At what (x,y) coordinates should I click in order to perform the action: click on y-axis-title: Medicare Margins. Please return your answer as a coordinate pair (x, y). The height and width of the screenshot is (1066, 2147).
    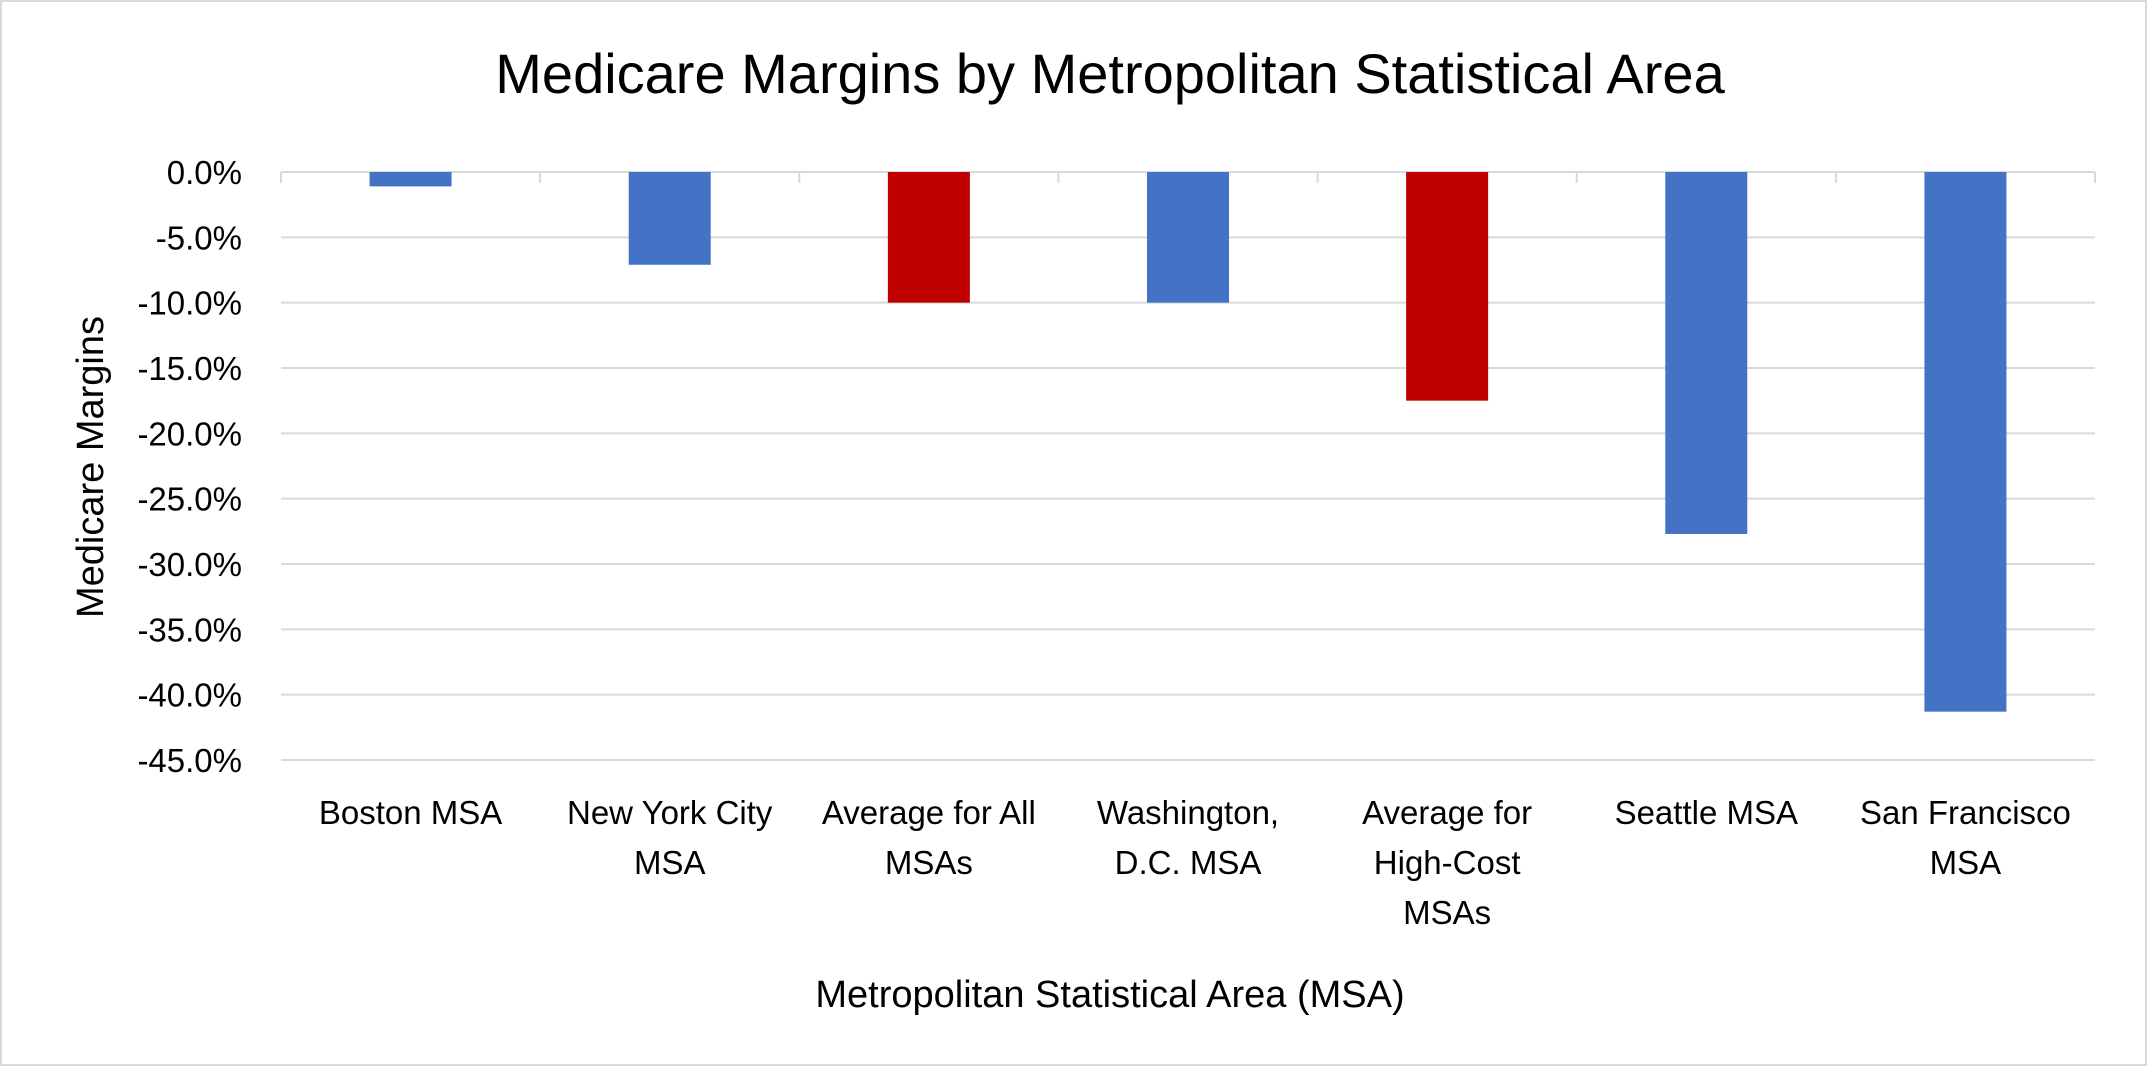
    Looking at the image, I should click on (91, 467).